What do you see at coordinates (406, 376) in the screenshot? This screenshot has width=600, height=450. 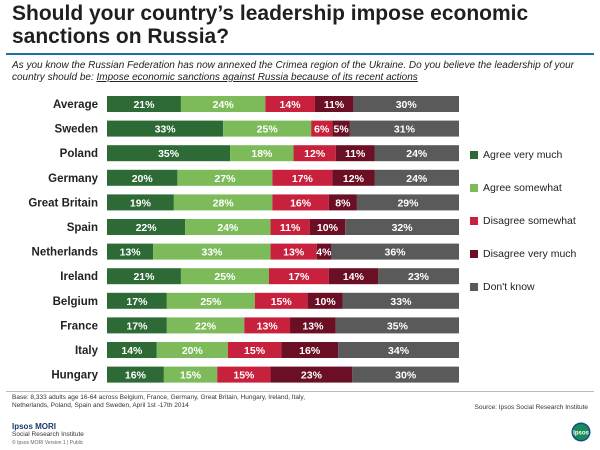 I see `data-label-hungary-don-t-know: 30%` at bounding box center [406, 376].